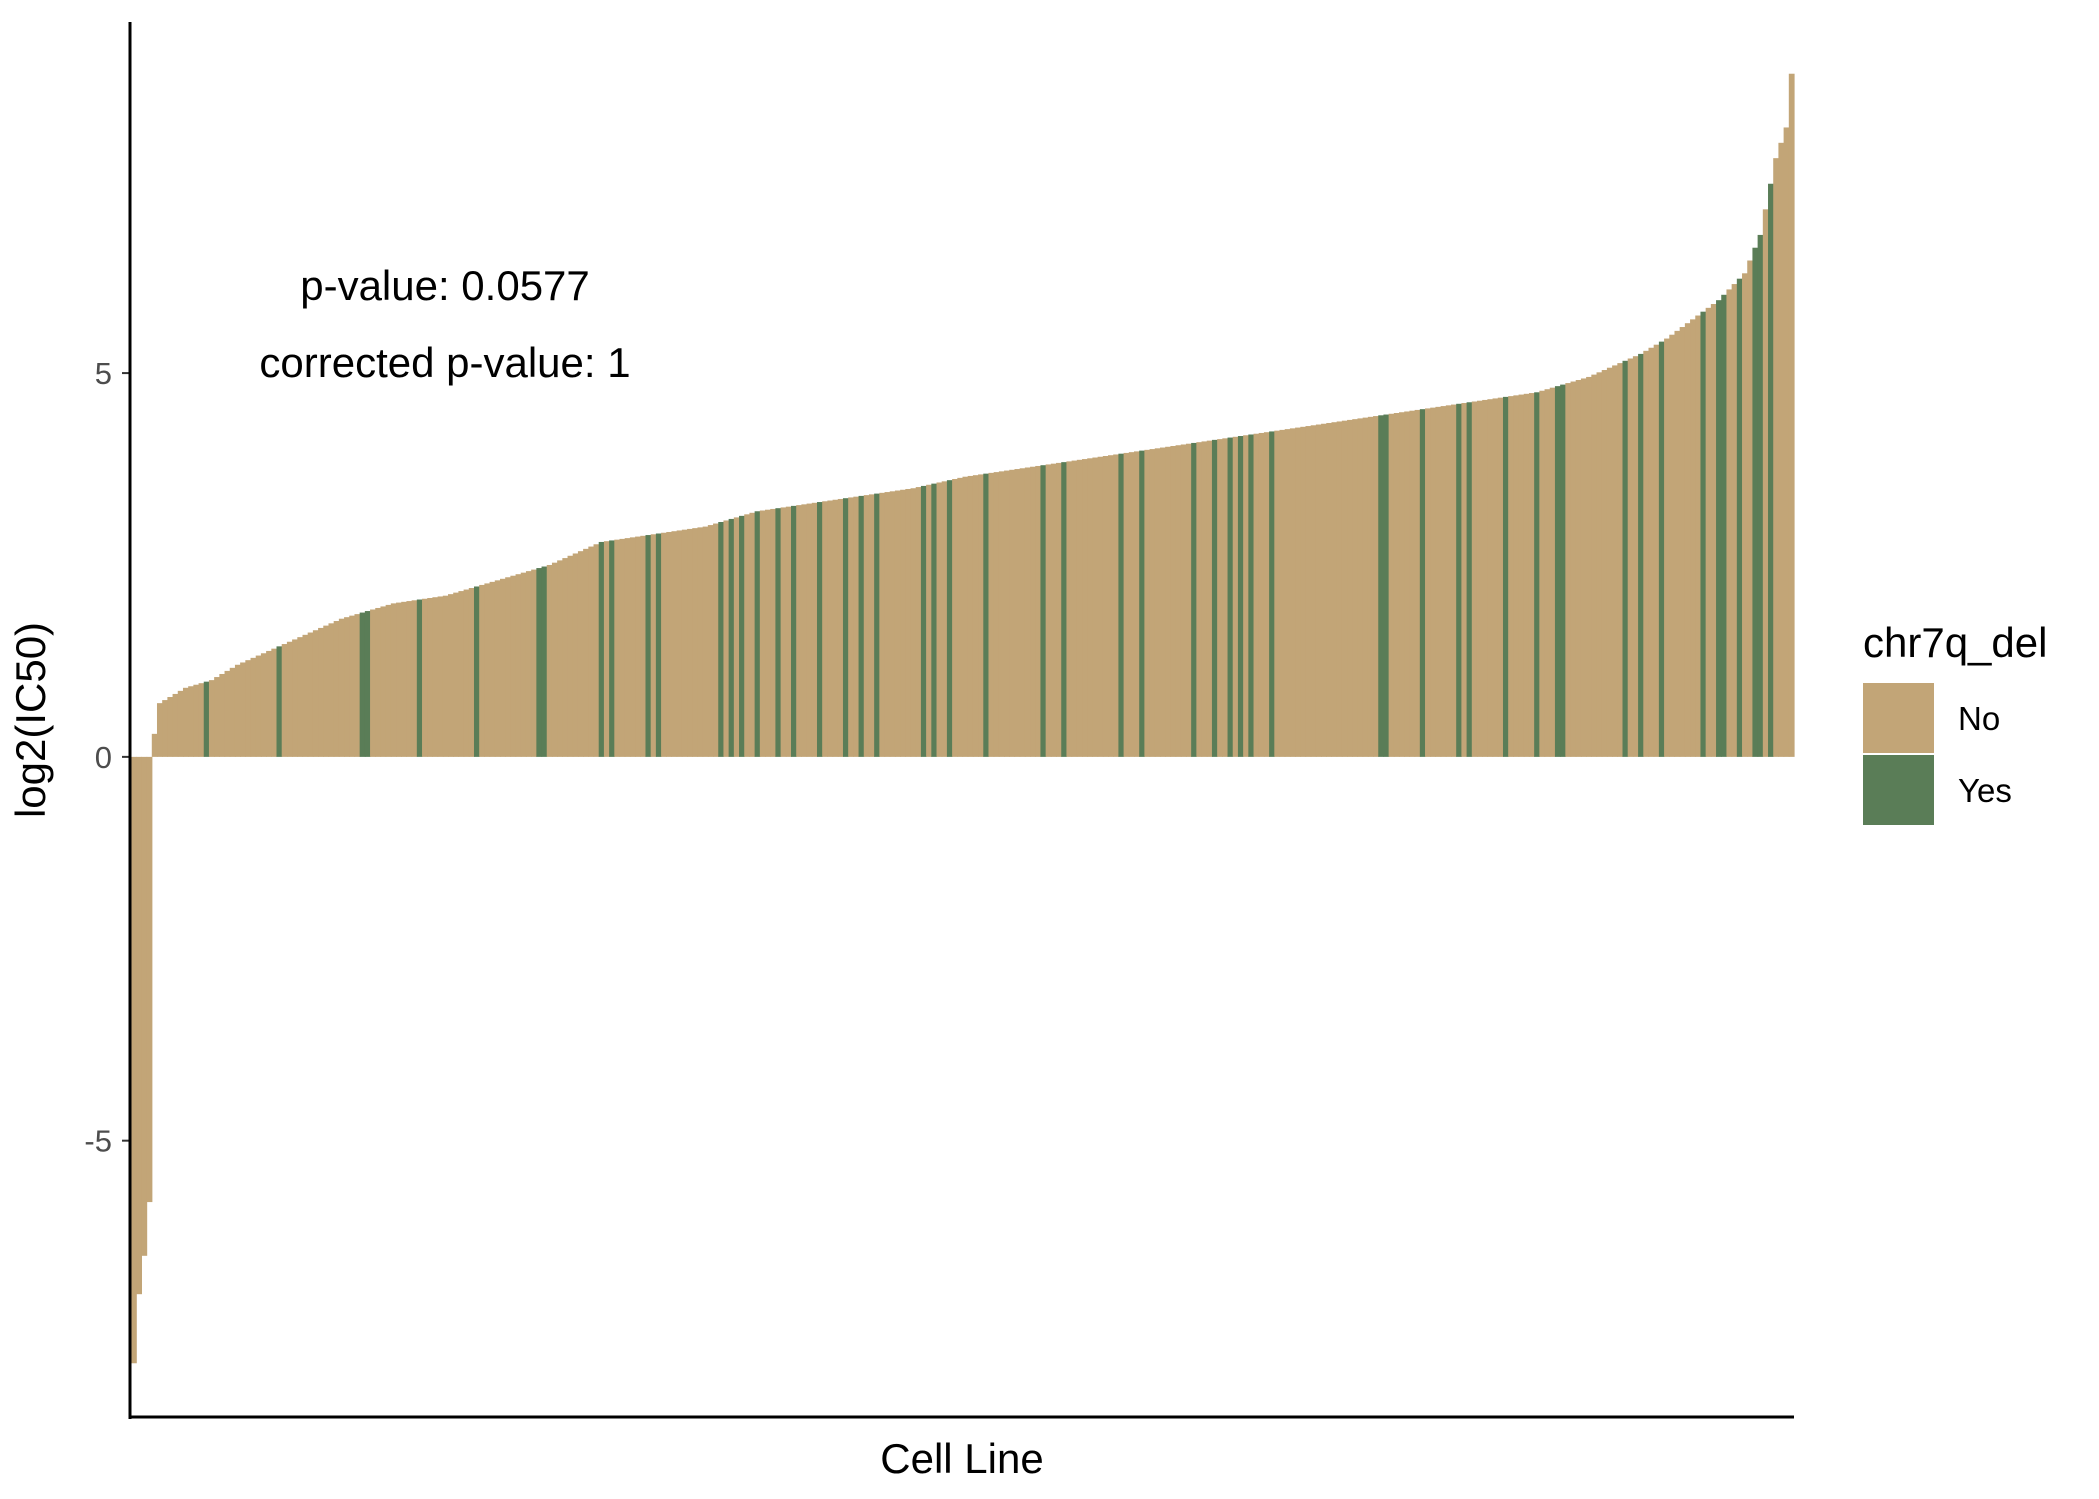 This screenshot has width=2099, height=1499. What do you see at coordinates (98, 1141) in the screenshot?
I see `y-tick-label: -5` at bounding box center [98, 1141].